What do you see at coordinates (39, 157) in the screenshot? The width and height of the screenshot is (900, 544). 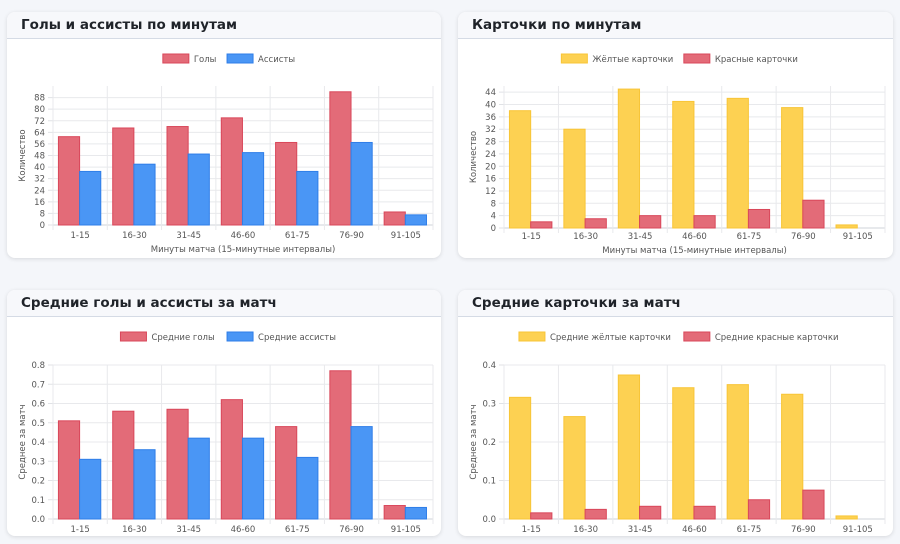 I see `y-tick-label: 48` at bounding box center [39, 157].